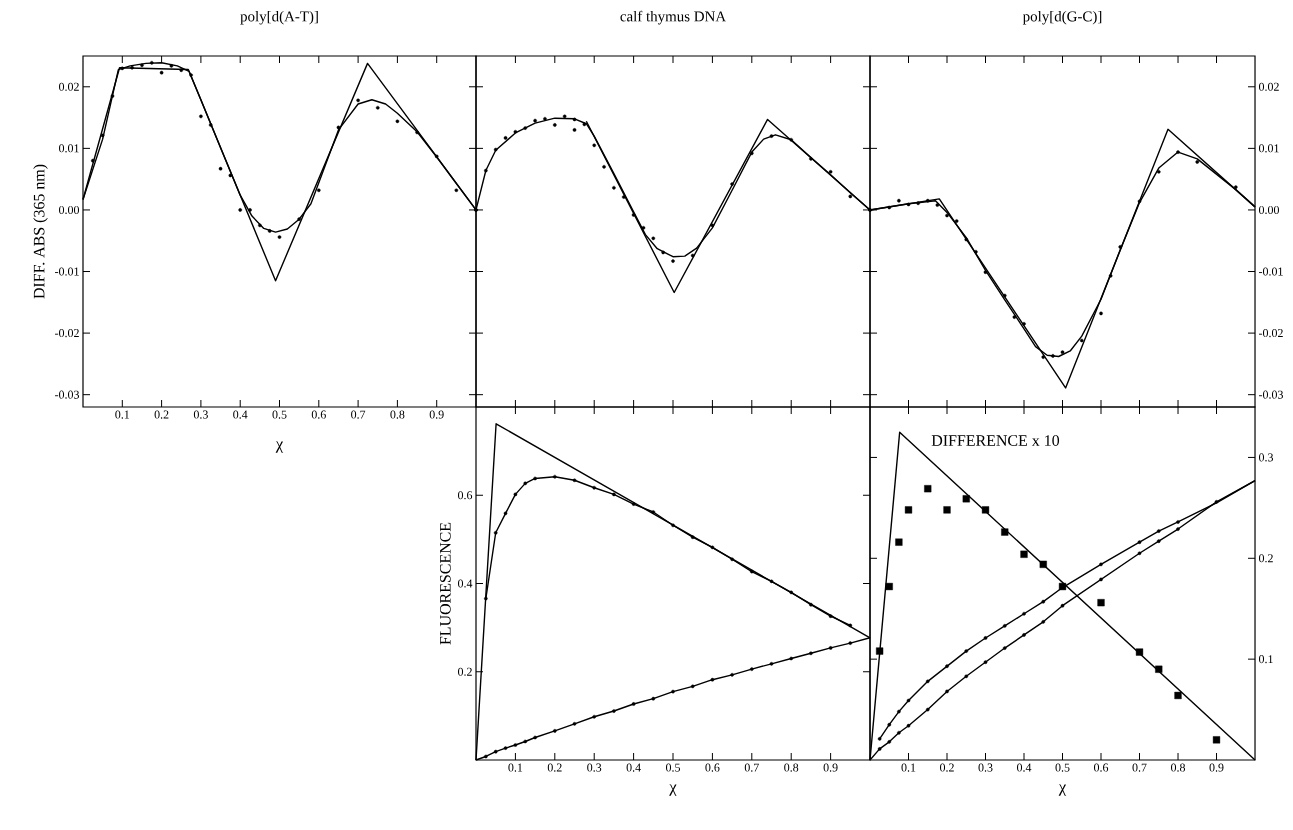 The height and width of the screenshot is (830, 1293). What do you see at coordinates (465, 583) in the screenshot?
I see `y-tick-label: 0.4` at bounding box center [465, 583].